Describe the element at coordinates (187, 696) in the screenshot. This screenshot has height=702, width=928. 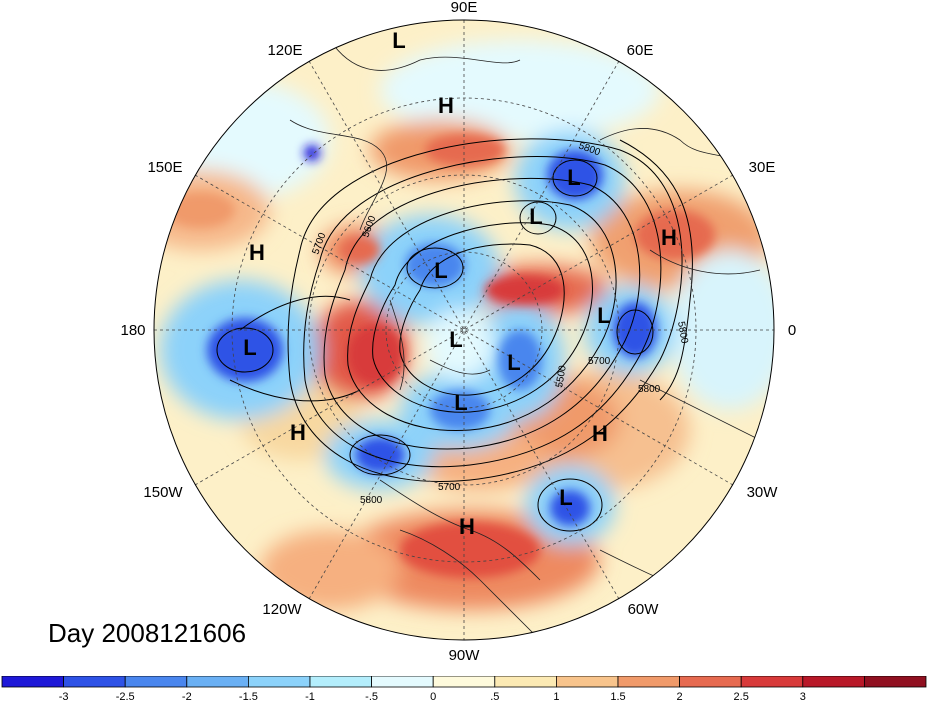
I see `colorbar-tick-label: -2` at that location.